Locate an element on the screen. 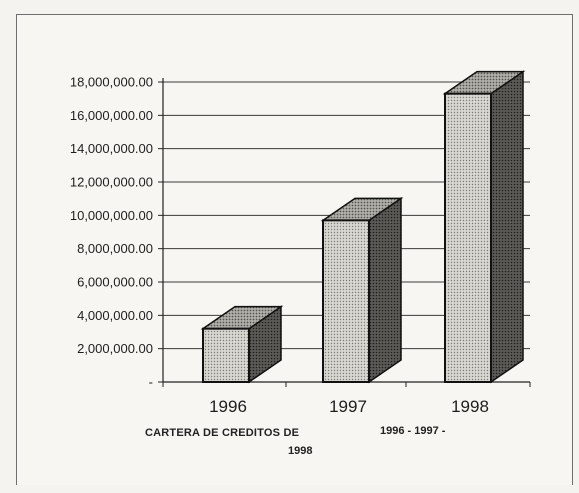 The image size is (579, 493). y-tick-label: 2,000,000.00 is located at coordinates (115, 348).